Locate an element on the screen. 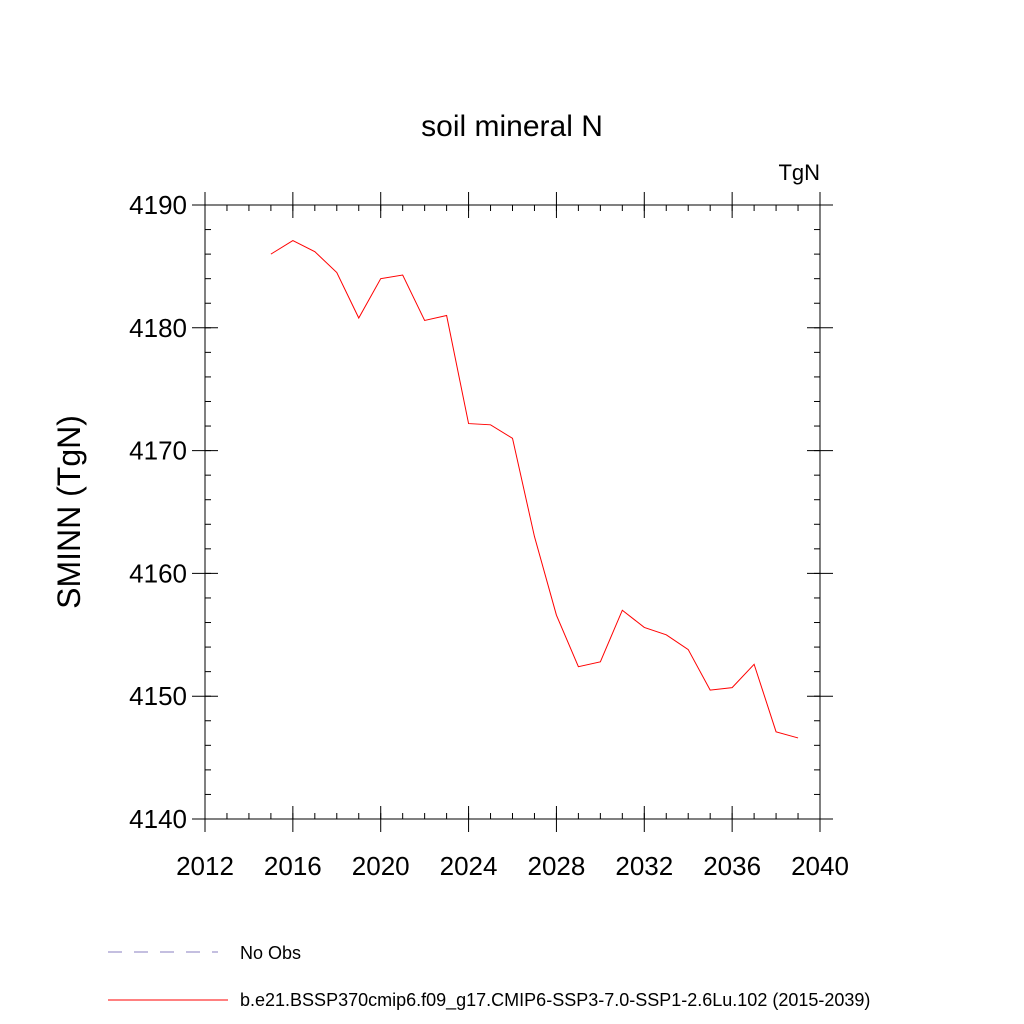 The width and height of the screenshot is (1024, 1024). x-tick-label: 2012 is located at coordinates (205, 866).